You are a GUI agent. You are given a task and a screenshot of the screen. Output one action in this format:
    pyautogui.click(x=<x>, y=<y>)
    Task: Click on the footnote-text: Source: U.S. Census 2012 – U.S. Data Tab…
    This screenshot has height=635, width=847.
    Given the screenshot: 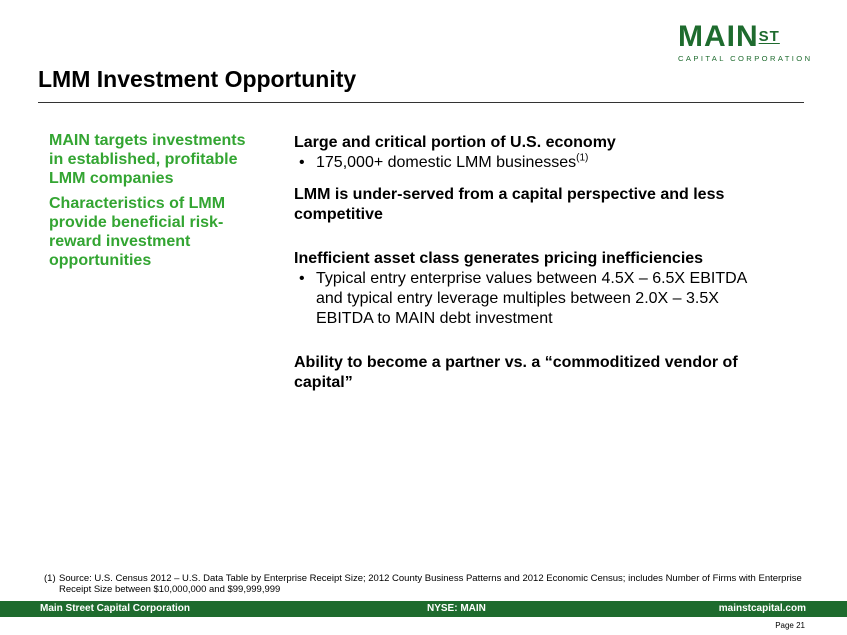 What is the action you would take?
    pyautogui.click(x=430, y=584)
    